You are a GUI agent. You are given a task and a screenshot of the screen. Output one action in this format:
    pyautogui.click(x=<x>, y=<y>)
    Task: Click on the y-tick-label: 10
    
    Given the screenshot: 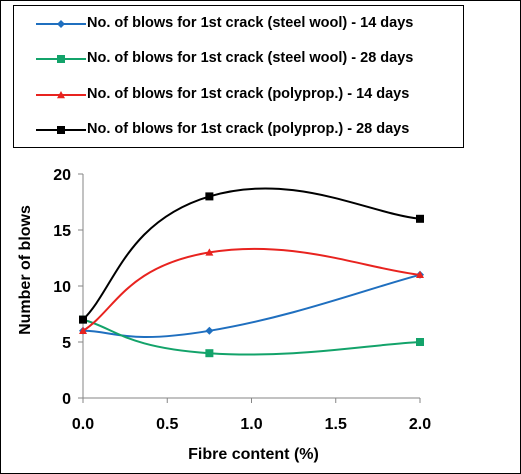 What is the action you would take?
    pyautogui.click(x=62, y=287)
    